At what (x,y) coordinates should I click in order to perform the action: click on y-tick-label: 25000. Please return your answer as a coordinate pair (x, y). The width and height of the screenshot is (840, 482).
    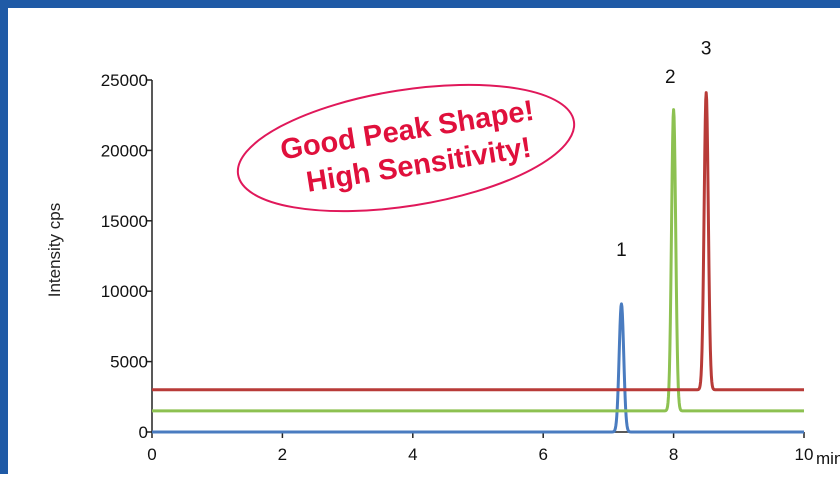
    Looking at the image, I should click on (124, 80).